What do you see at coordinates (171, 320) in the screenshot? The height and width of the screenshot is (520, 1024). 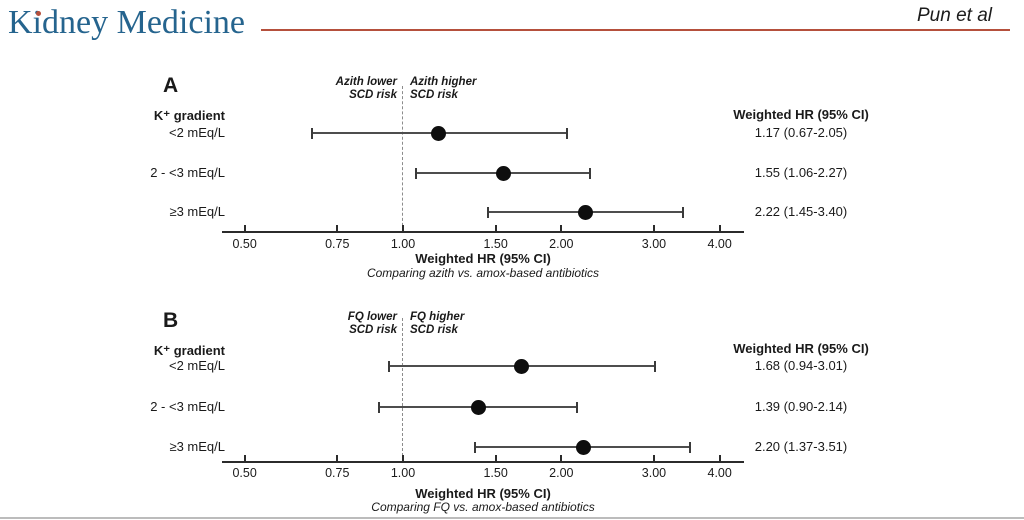 I see `panel-label: B` at bounding box center [171, 320].